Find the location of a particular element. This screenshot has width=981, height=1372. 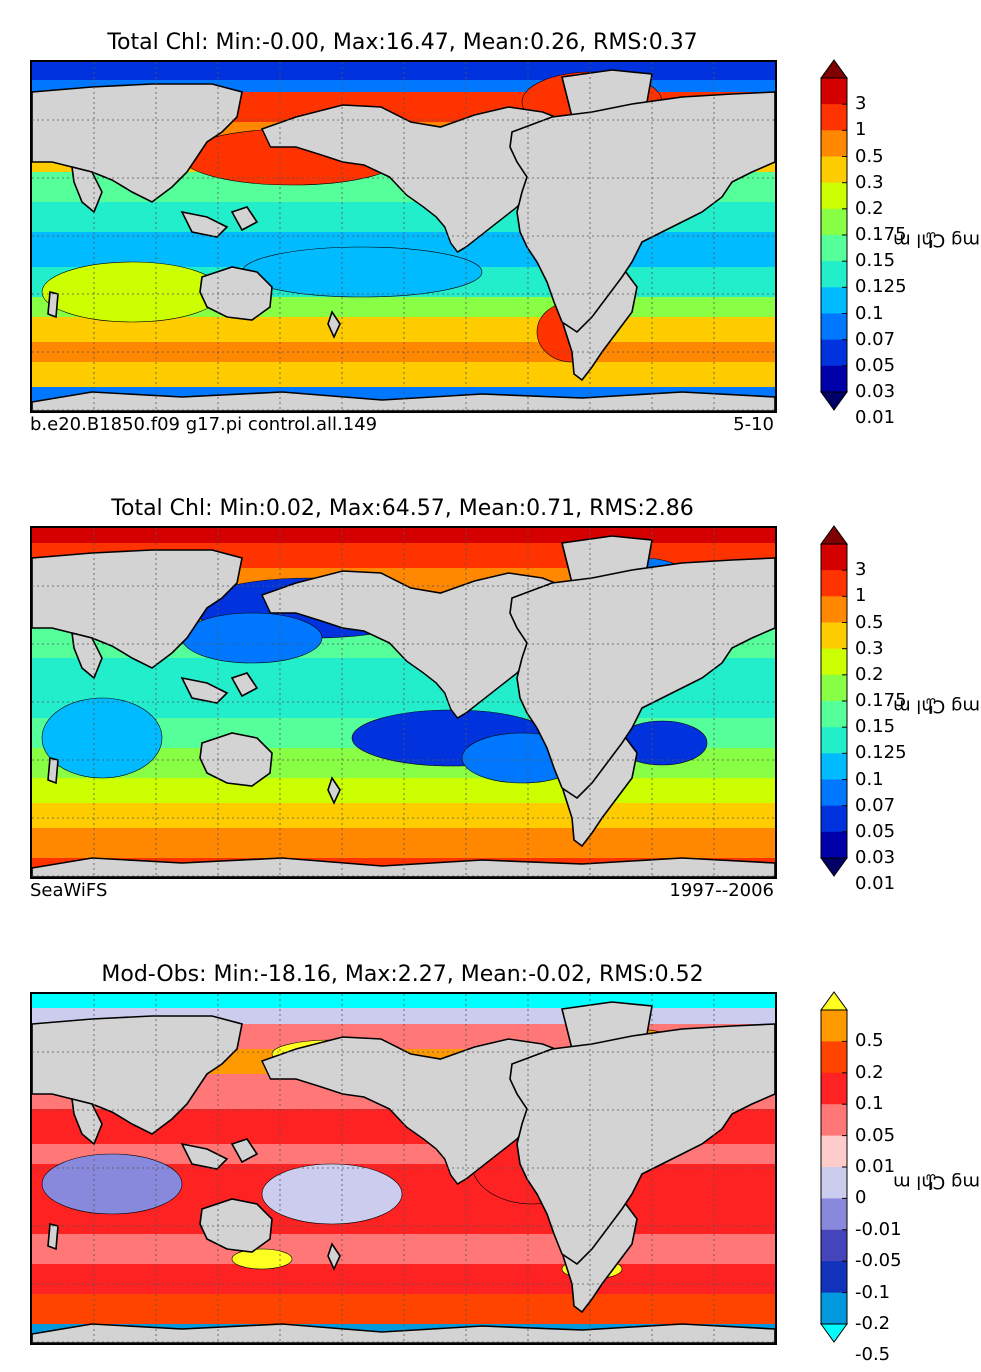

land-nz is located at coordinates (334, 790).